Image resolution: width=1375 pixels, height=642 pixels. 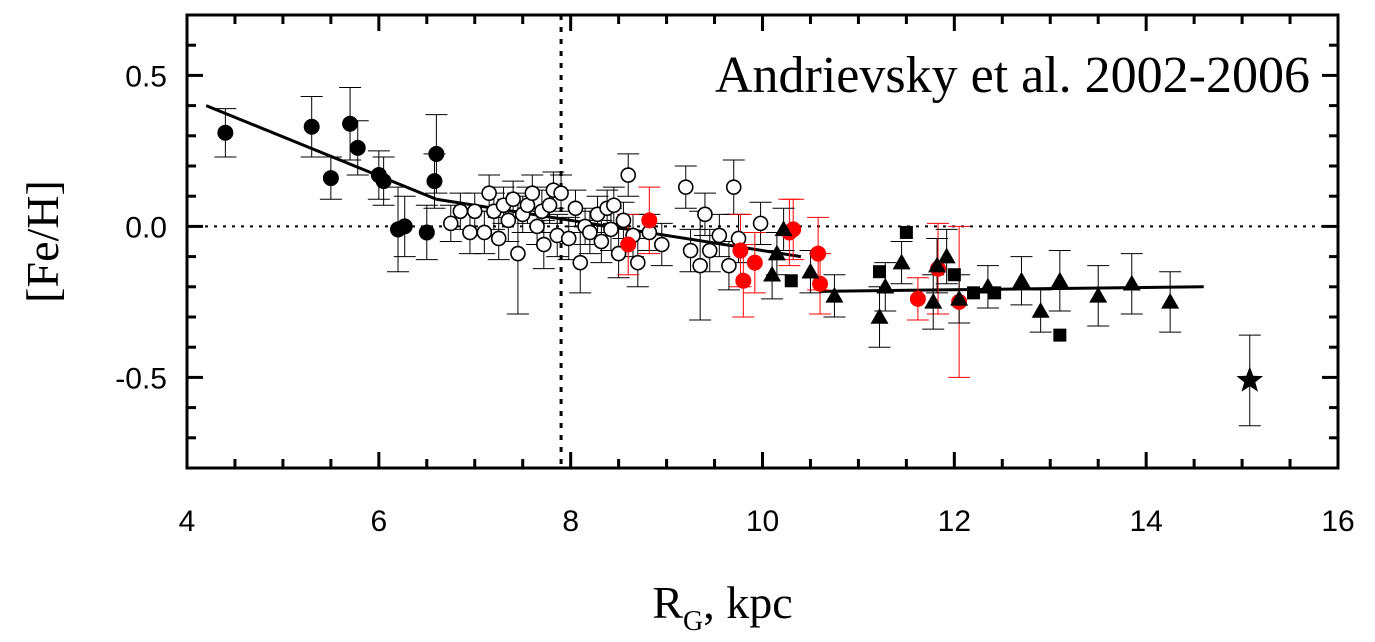 What do you see at coordinates (187, 521) in the screenshot?
I see `x-tick-label: 4` at bounding box center [187, 521].